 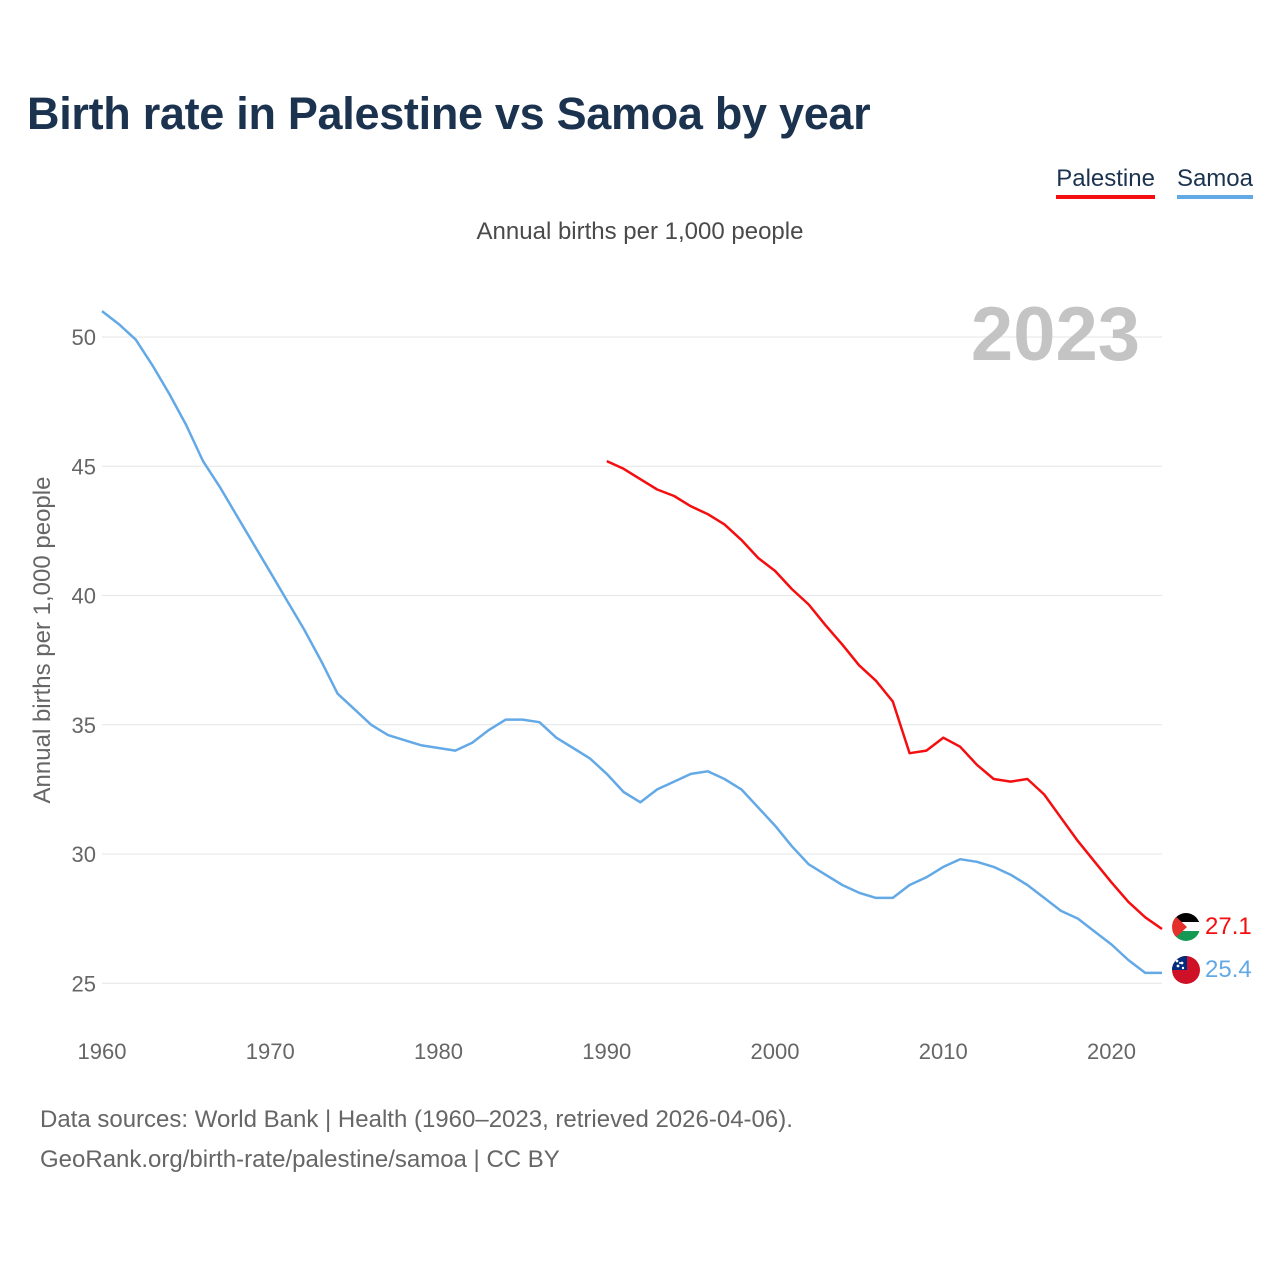 What do you see at coordinates (943, 1051) in the screenshot?
I see `x-tick-label: 2010` at bounding box center [943, 1051].